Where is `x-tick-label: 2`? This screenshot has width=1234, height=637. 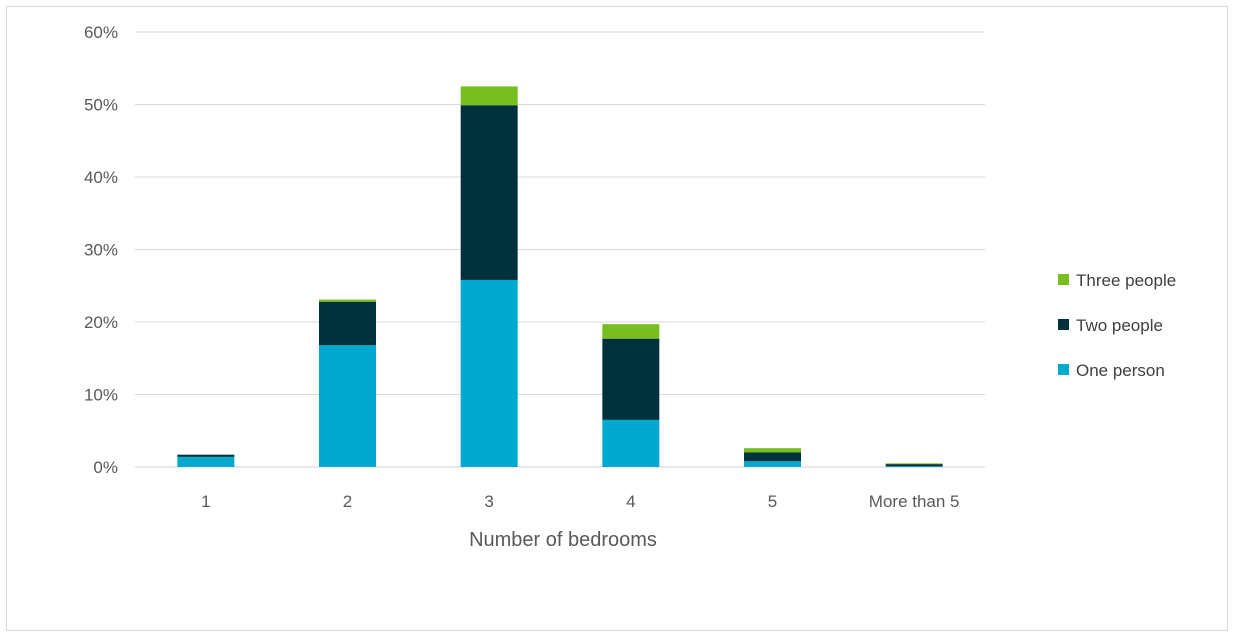 x-tick-label: 2 is located at coordinates (347, 501).